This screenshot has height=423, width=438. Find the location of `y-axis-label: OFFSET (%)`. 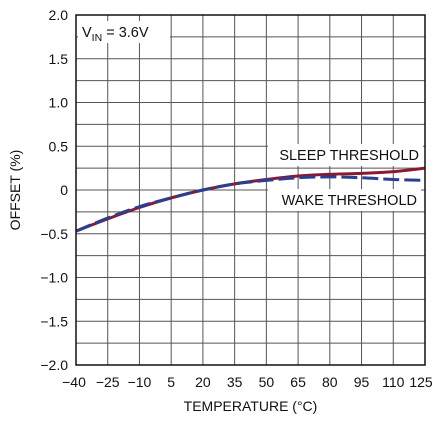

y-axis-label: OFFSET (%) is located at coordinates (15, 190).